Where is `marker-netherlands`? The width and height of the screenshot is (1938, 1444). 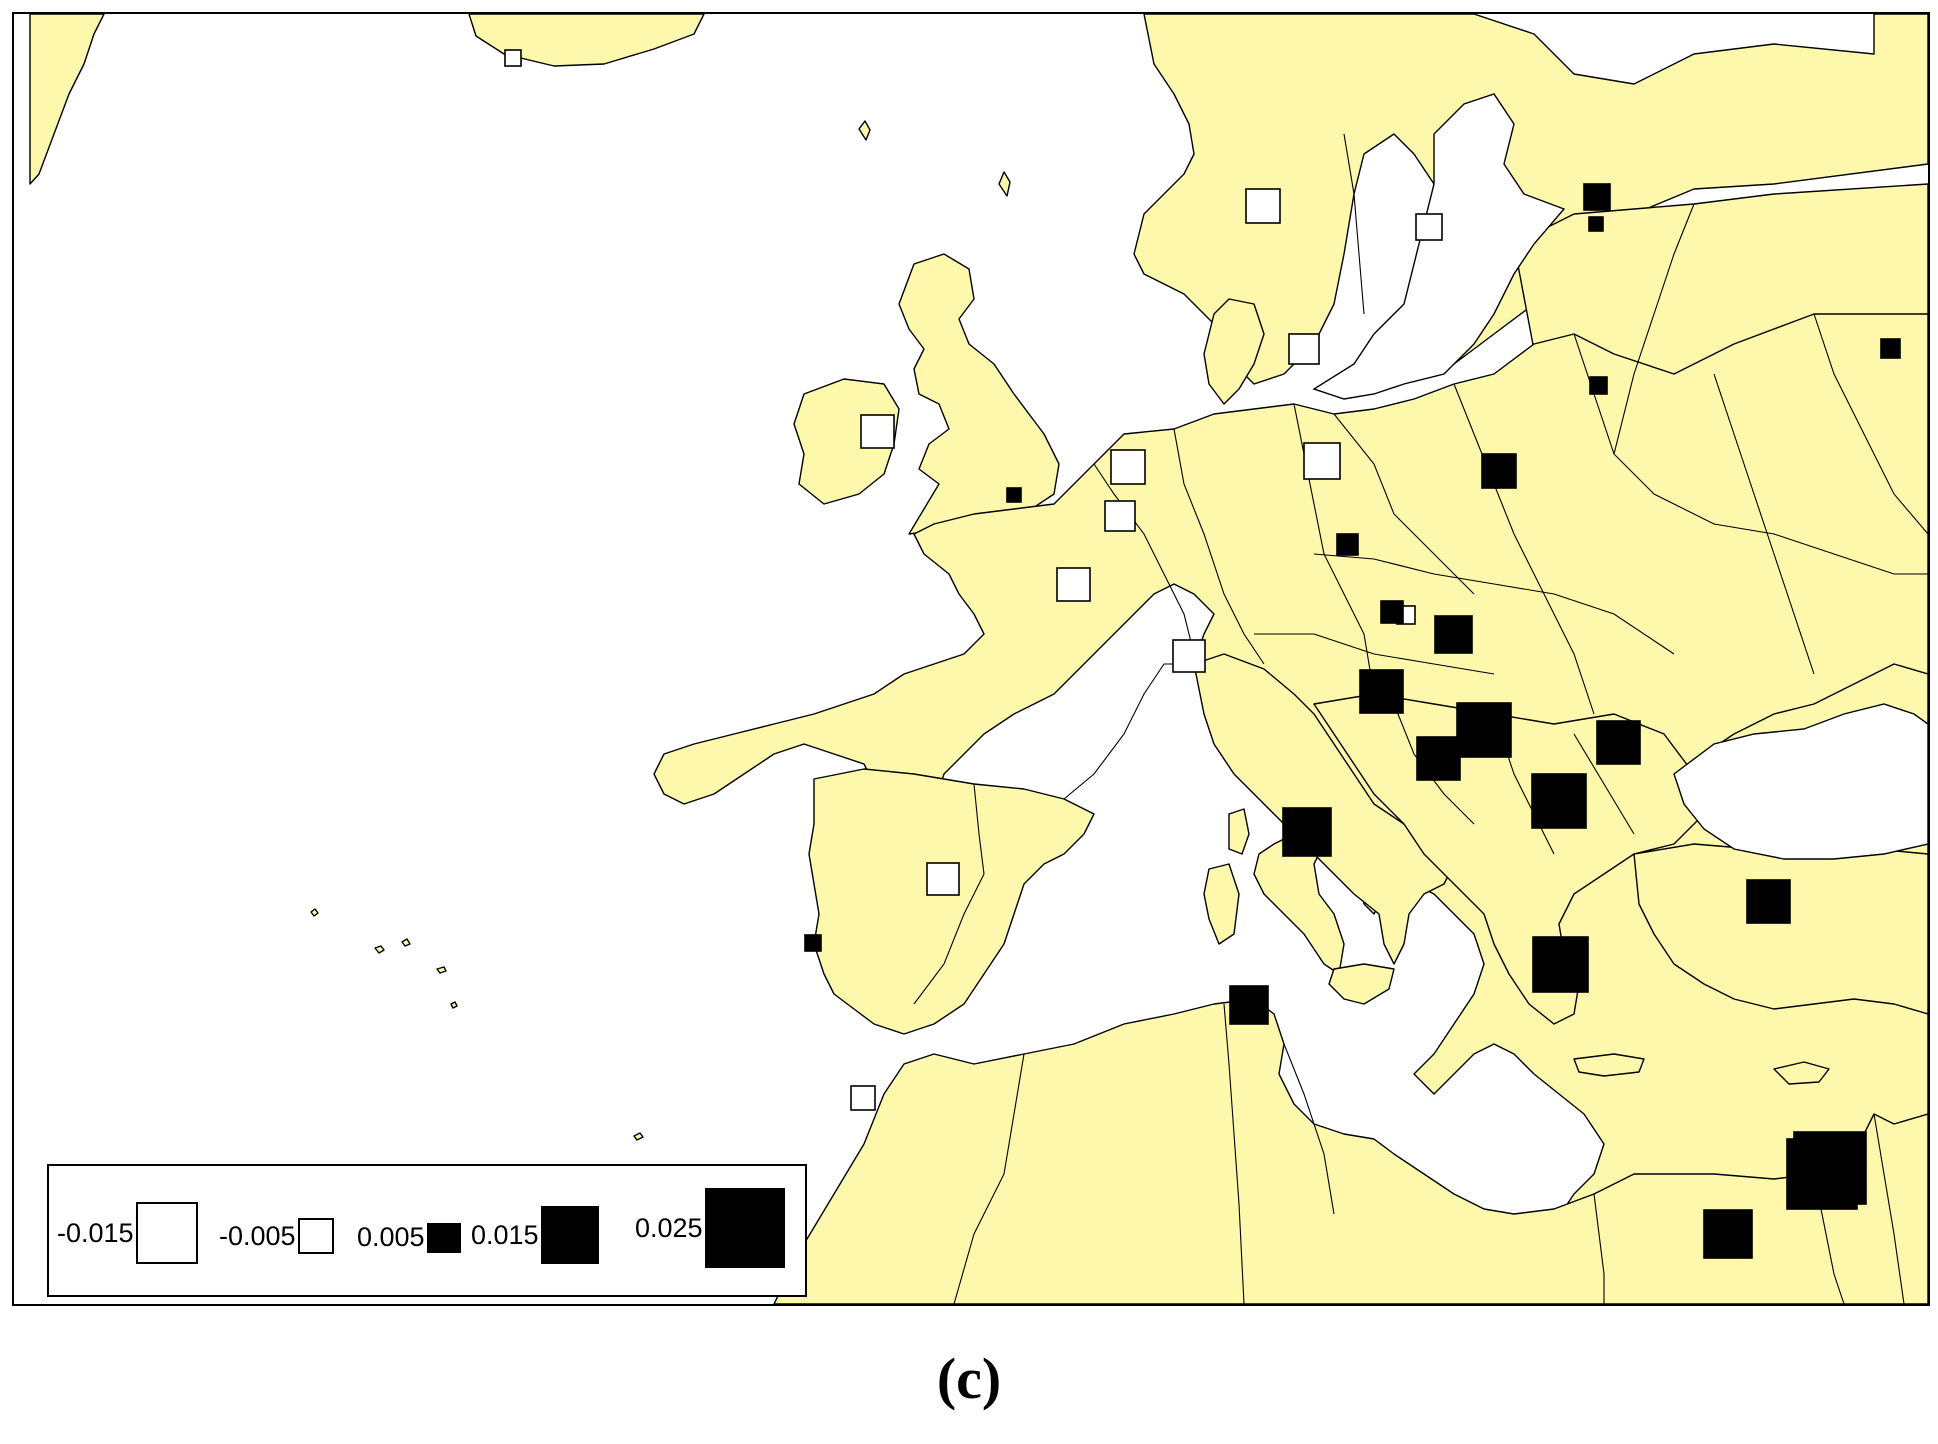
marker-netherlands is located at coordinates (1128, 467).